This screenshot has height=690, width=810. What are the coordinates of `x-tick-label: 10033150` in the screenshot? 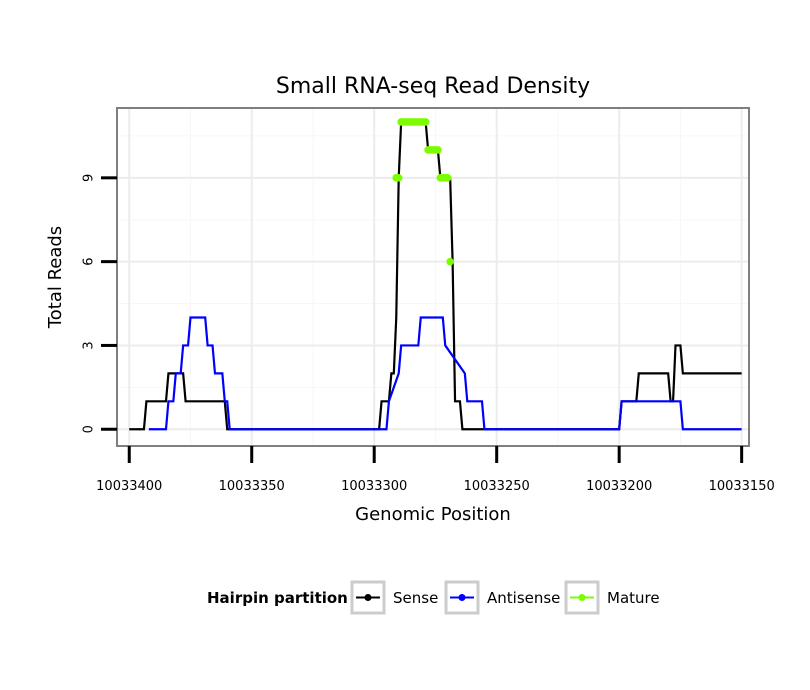 It's located at (742, 486).